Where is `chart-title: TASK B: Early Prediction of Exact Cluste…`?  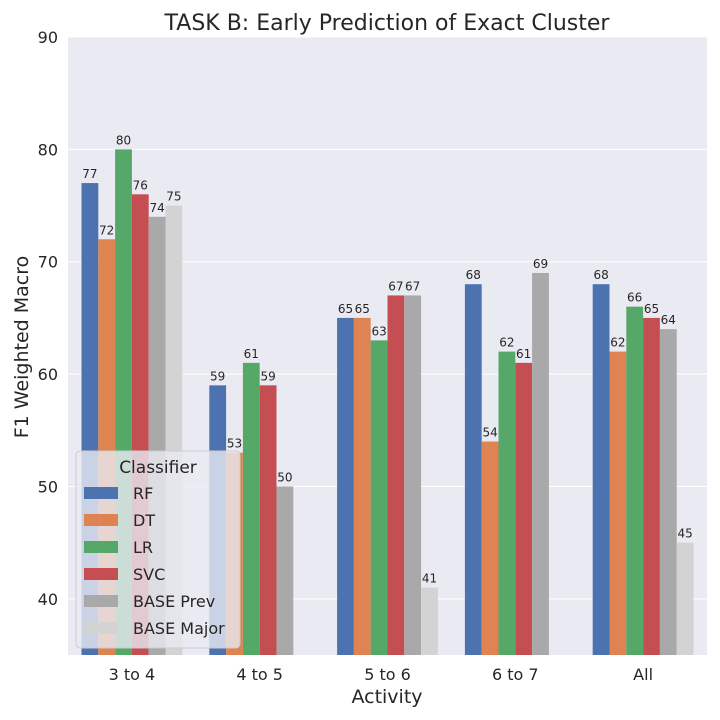
chart-title: TASK B: Early Prediction of Exact Cluste… is located at coordinates (387, 23).